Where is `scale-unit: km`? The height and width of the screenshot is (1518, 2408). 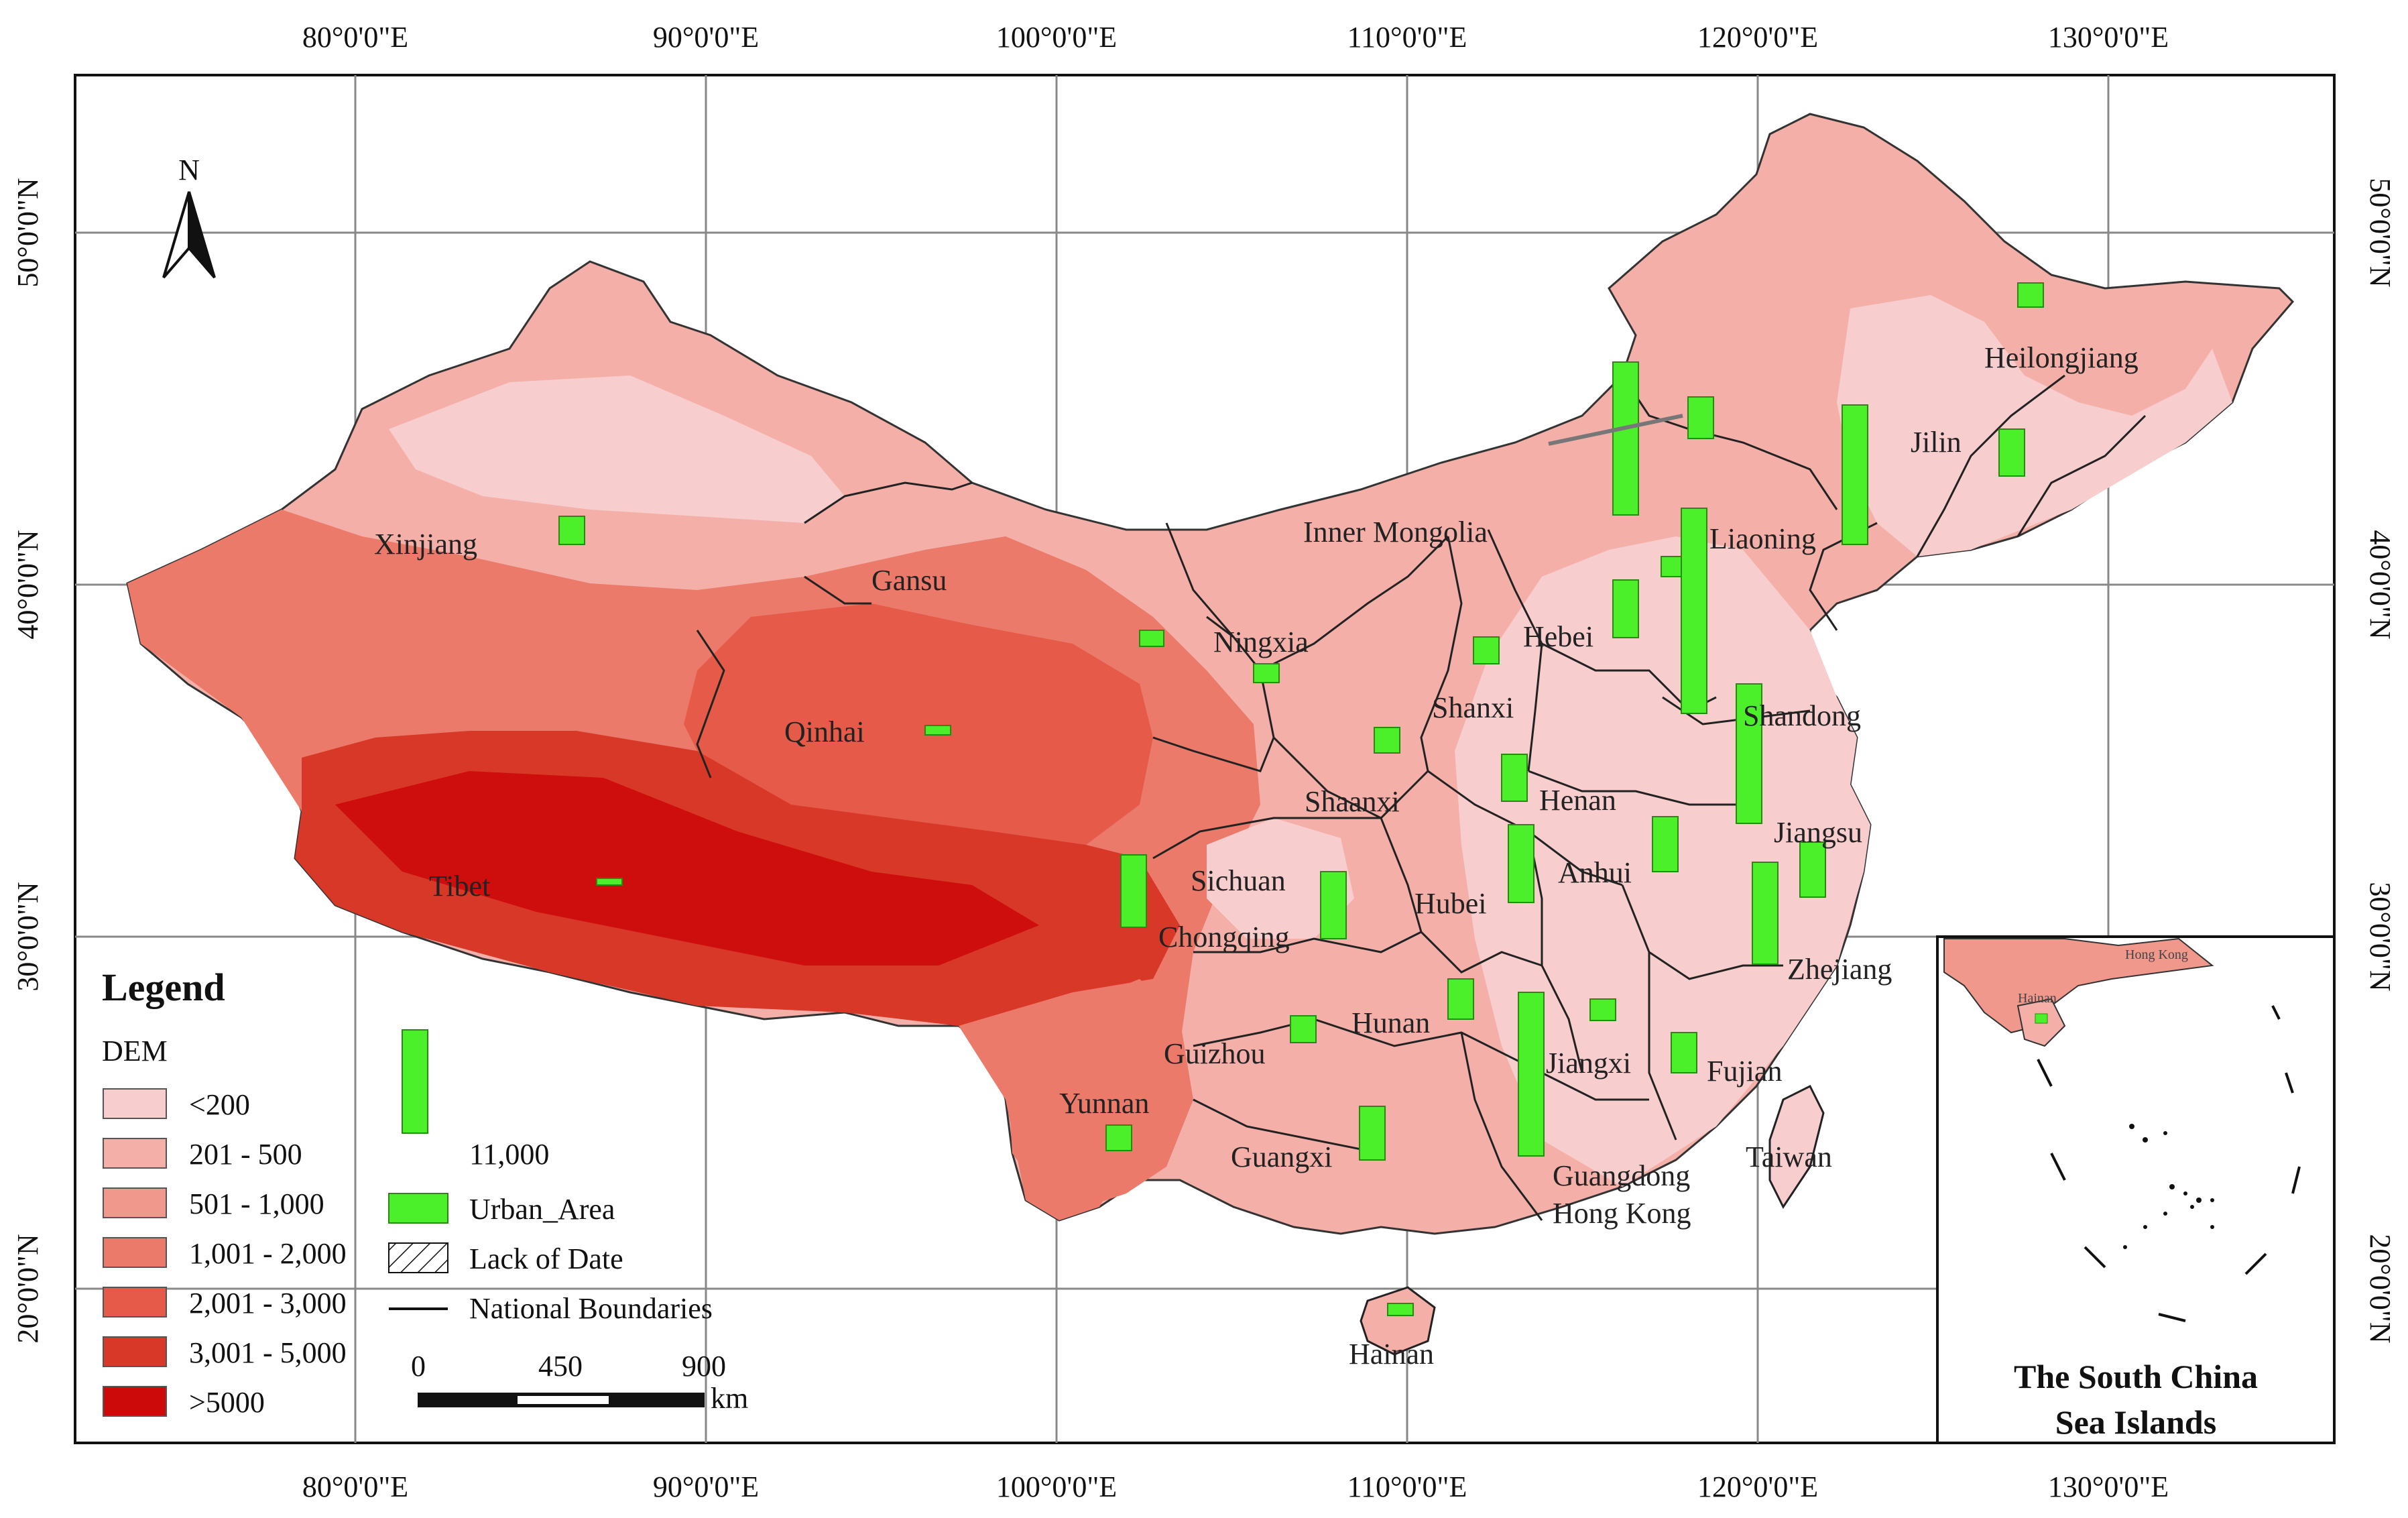 scale-unit: km is located at coordinates (729, 1398).